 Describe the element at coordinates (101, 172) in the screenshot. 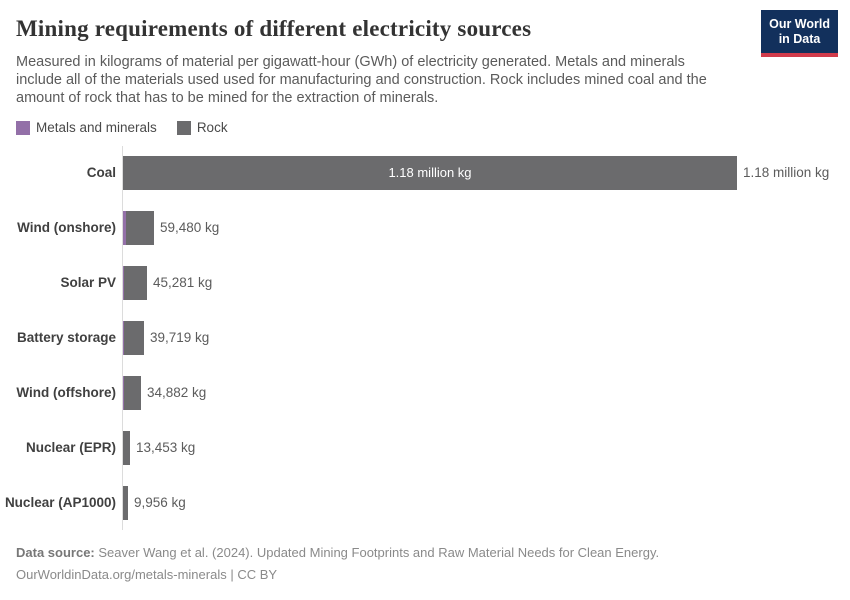

I see `category-label: Coal` at that location.